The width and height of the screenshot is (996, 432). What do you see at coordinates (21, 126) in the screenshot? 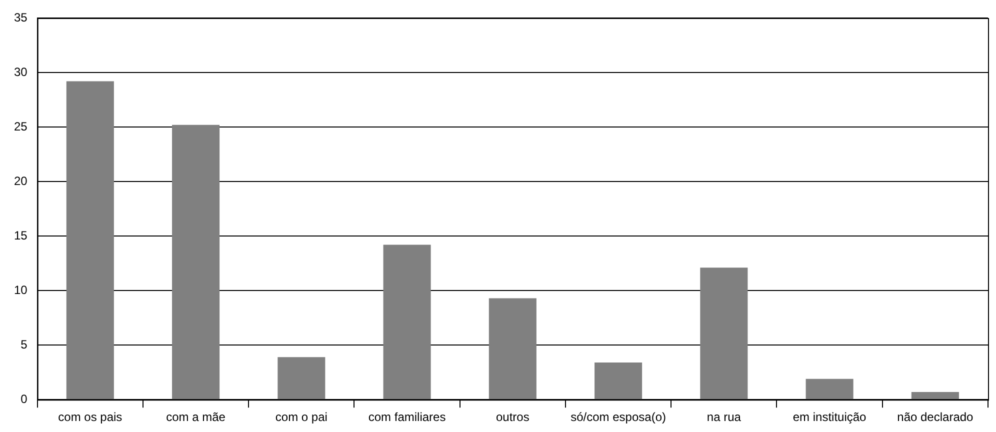
I see `y-tick-label: 25` at bounding box center [21, 126].